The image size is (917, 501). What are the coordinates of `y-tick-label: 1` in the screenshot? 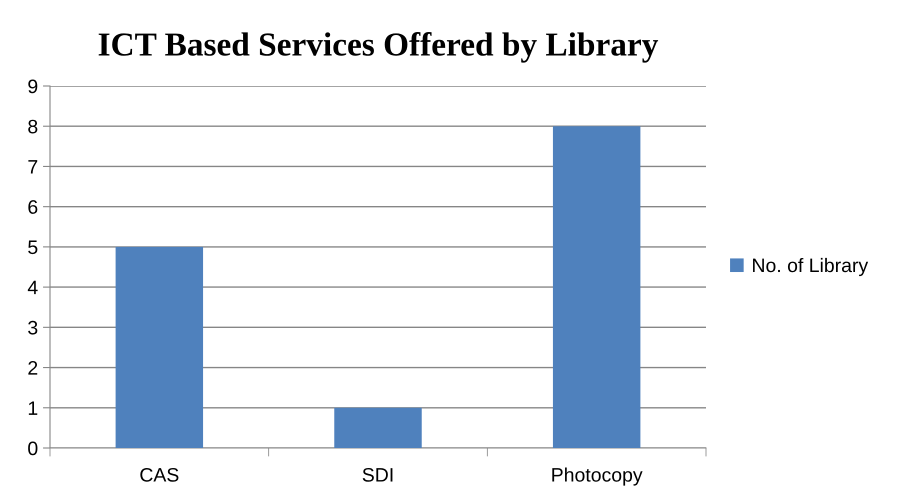 It's located at (33, 408).